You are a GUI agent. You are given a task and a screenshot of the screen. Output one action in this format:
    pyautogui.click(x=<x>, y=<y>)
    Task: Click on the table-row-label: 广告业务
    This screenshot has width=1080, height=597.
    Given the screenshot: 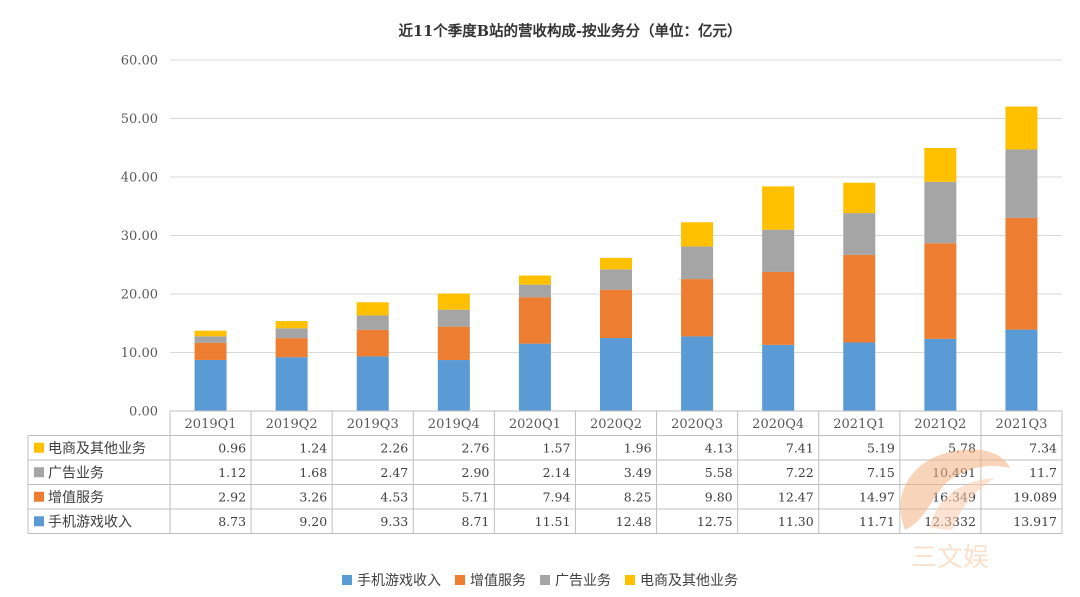 What is the action you would take?
    pyautogui.click(x=76, y=473)
    